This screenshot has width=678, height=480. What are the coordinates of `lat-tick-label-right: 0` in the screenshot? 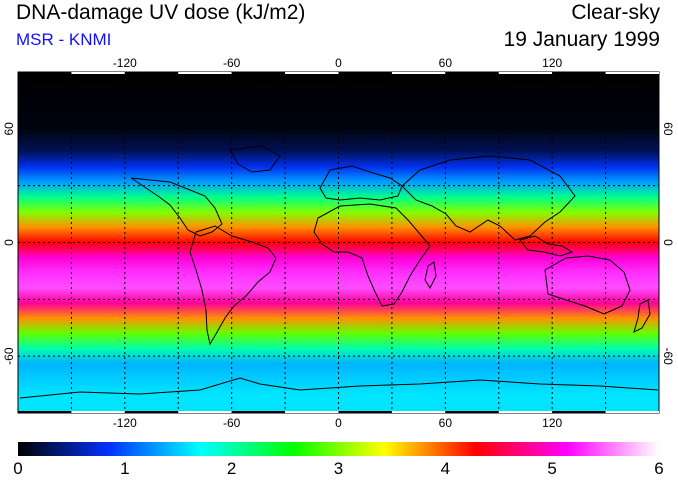 It's located at (668, 242).